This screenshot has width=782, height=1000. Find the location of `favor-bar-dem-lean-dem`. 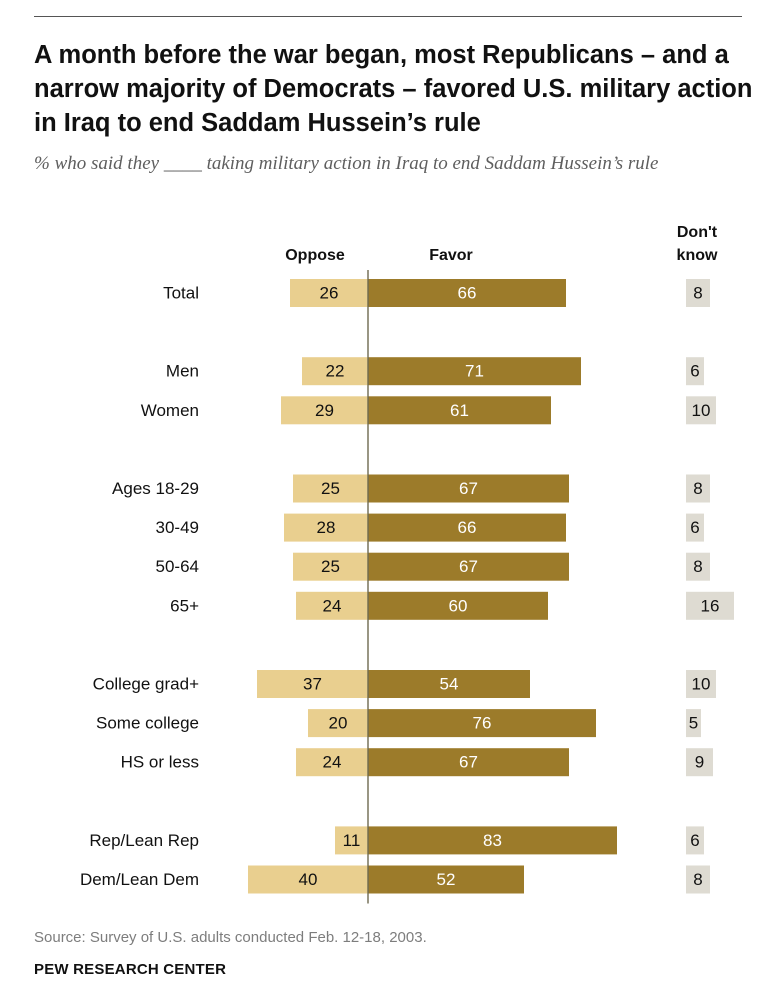

favor-bar-dem-lean-dem is located at coordinates (446, 879).